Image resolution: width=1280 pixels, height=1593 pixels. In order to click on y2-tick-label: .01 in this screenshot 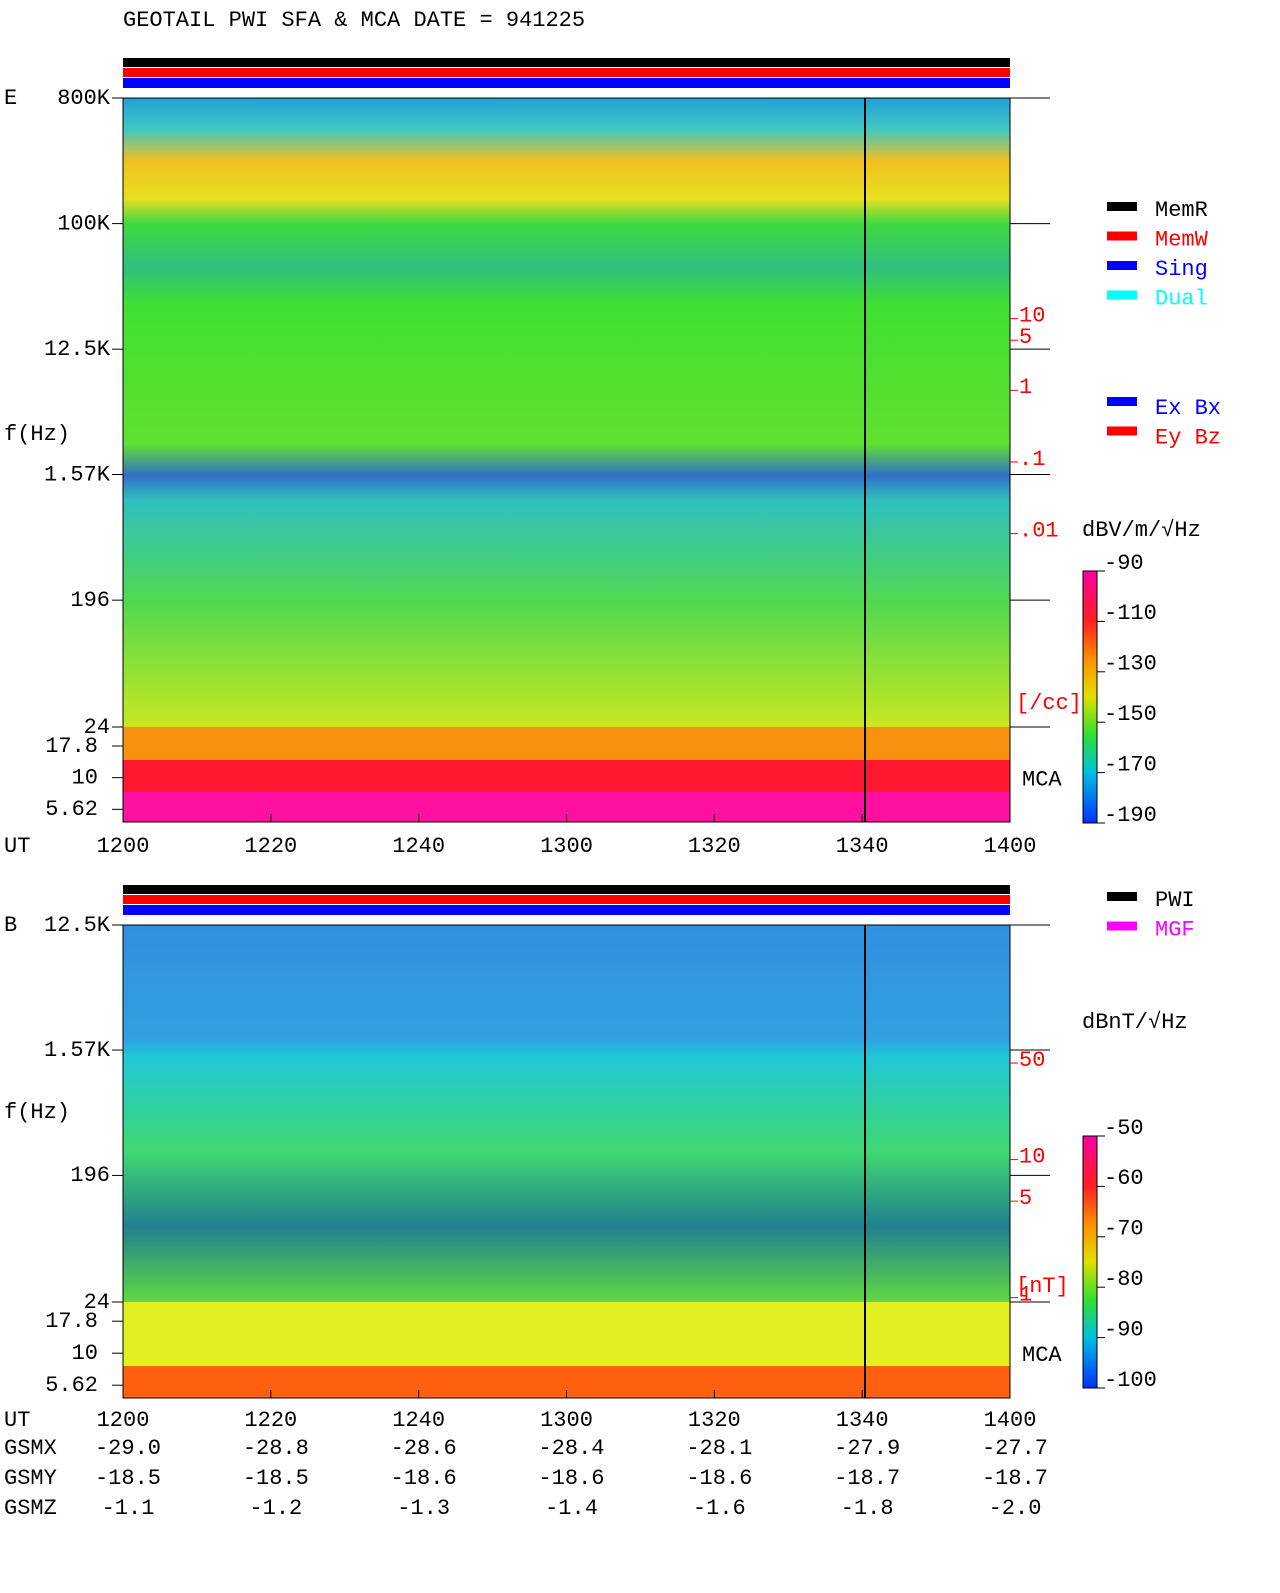, I will do `click(1039, 530)`.